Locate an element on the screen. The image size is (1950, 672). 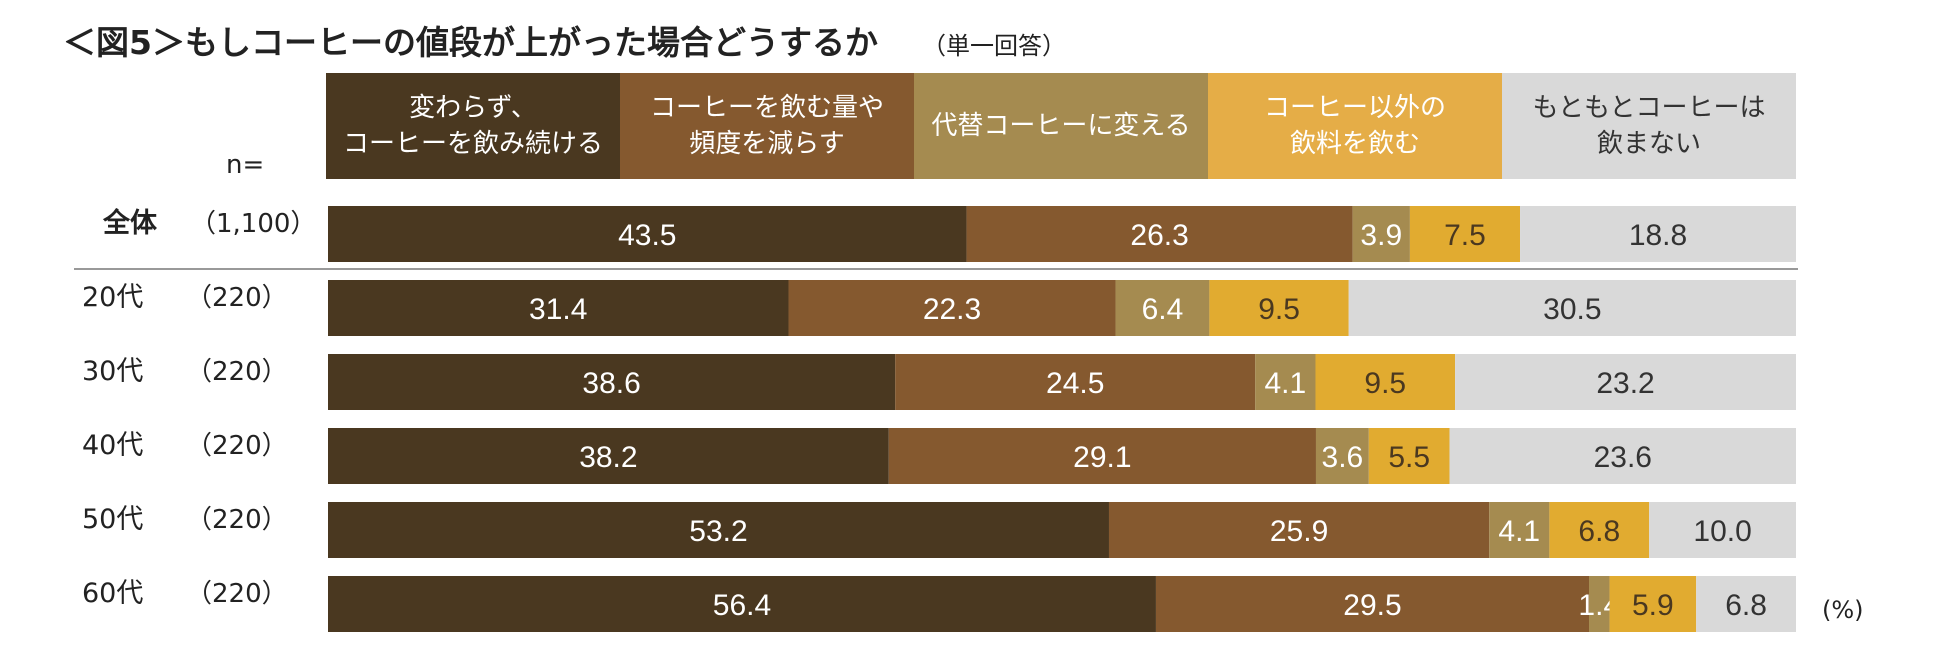
data-label-total-continue: 43.5 is located at coordinates (647, 235).